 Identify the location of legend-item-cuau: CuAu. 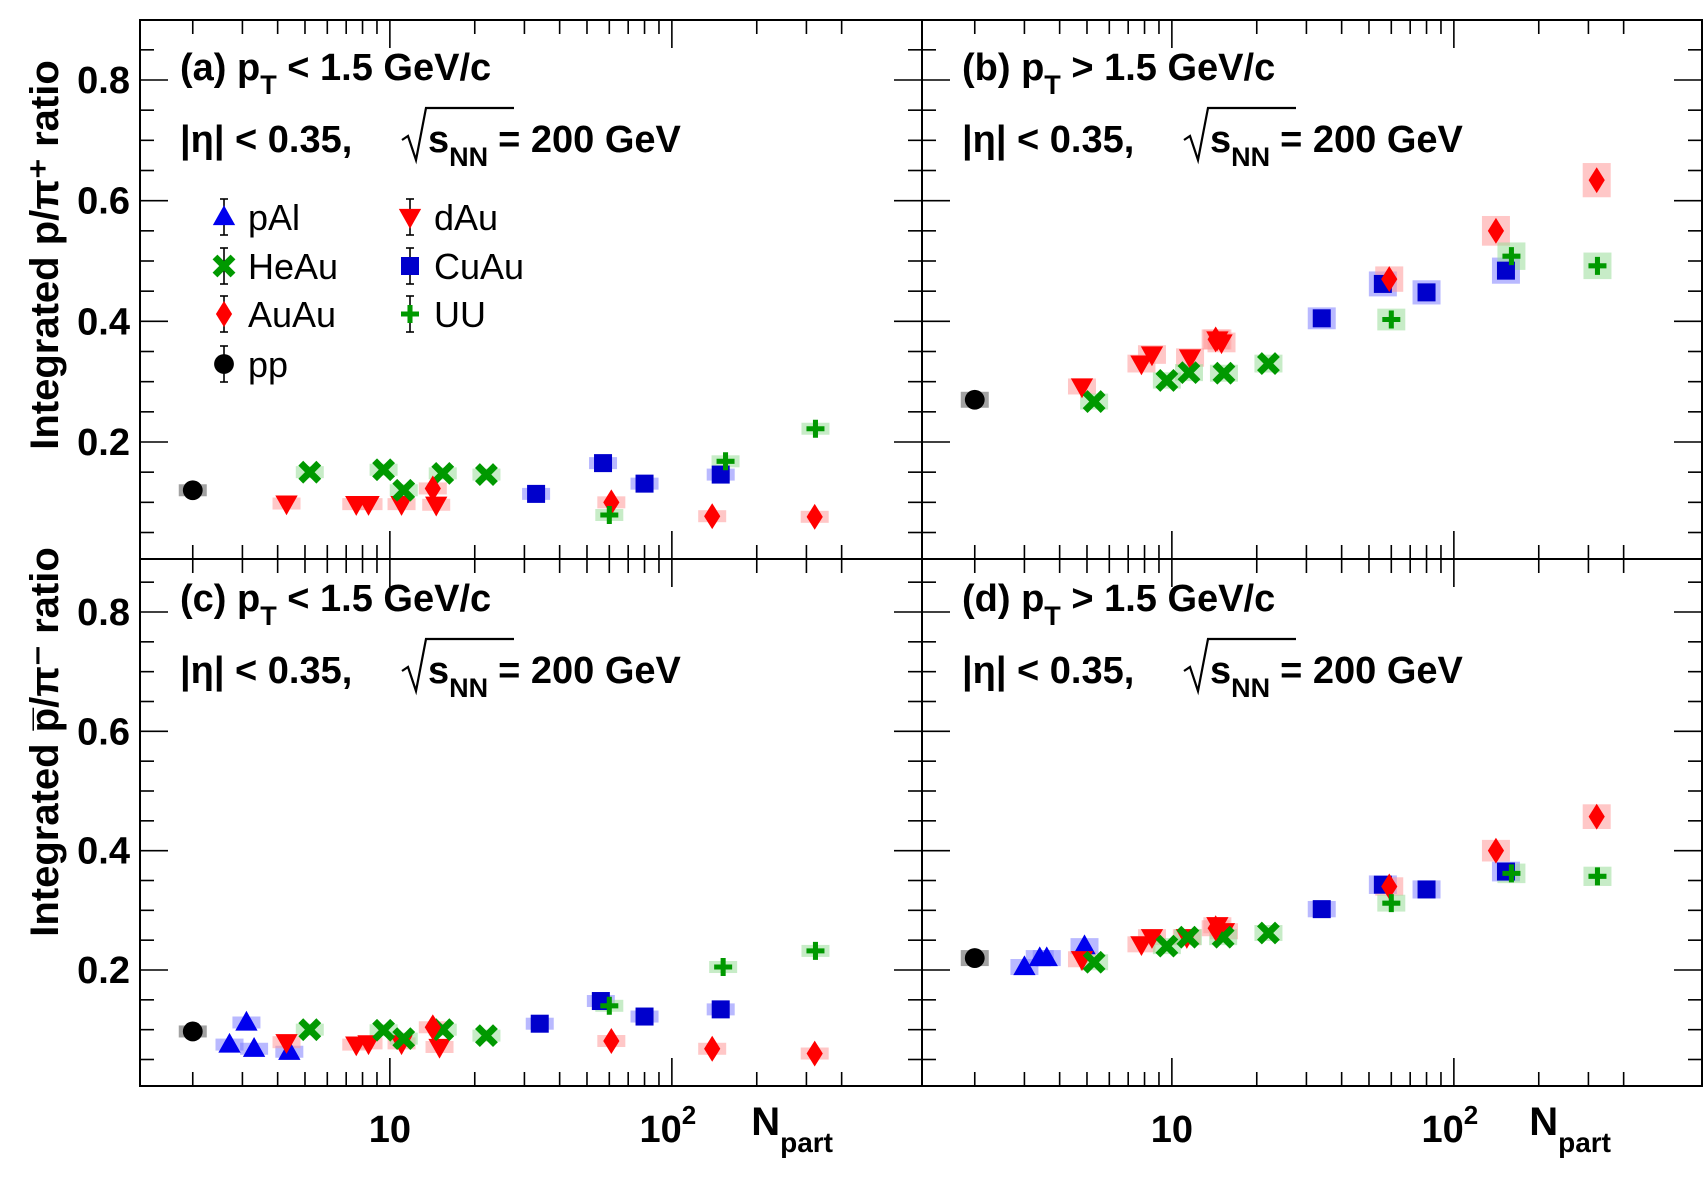
(462, 266).